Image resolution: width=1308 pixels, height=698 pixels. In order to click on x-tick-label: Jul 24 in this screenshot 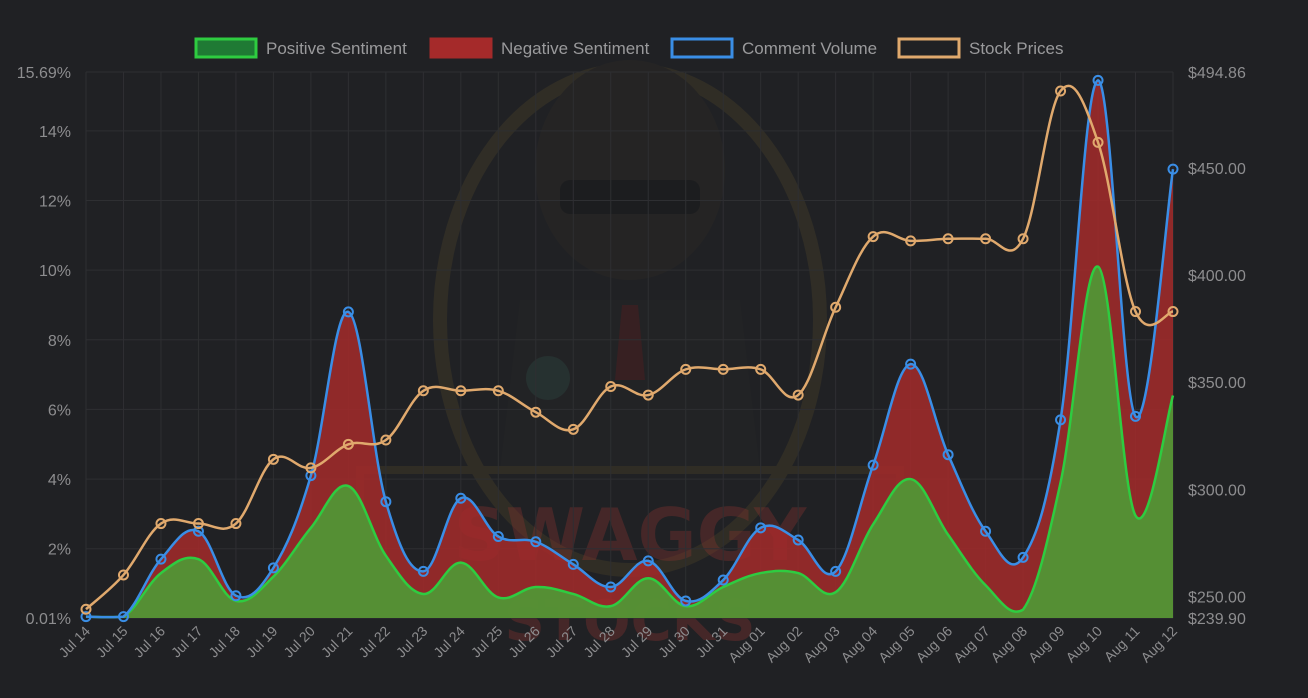, I will do `click(449, 642)`.